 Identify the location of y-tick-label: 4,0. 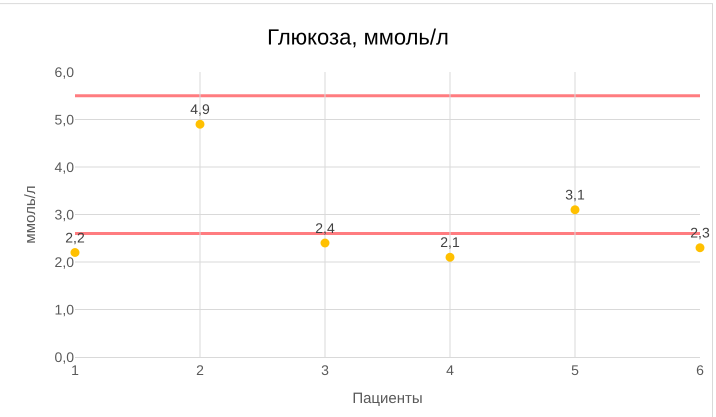
(64, 166).